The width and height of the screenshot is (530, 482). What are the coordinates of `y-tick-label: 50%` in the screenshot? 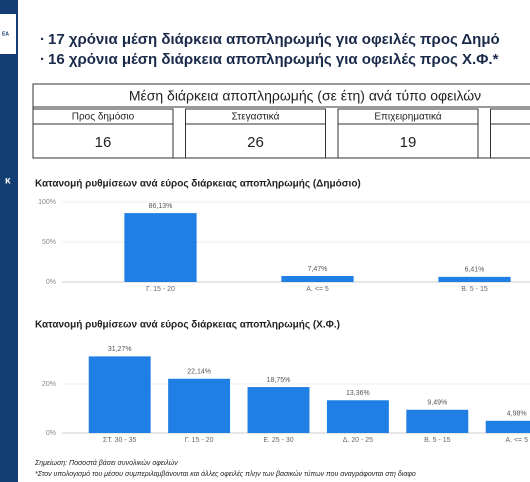 It's located at (49, 242).